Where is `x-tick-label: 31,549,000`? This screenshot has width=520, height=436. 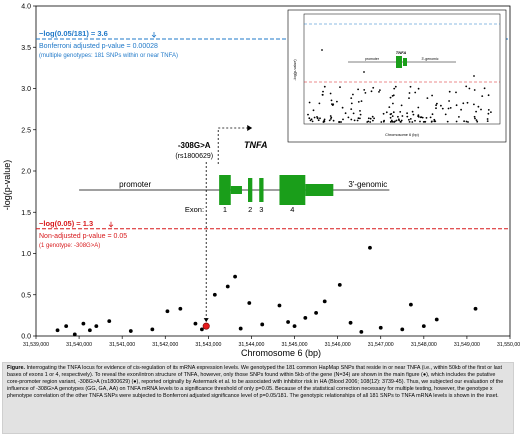
x-tick-label: 31,549,000 is located at coordinates (467, 345).